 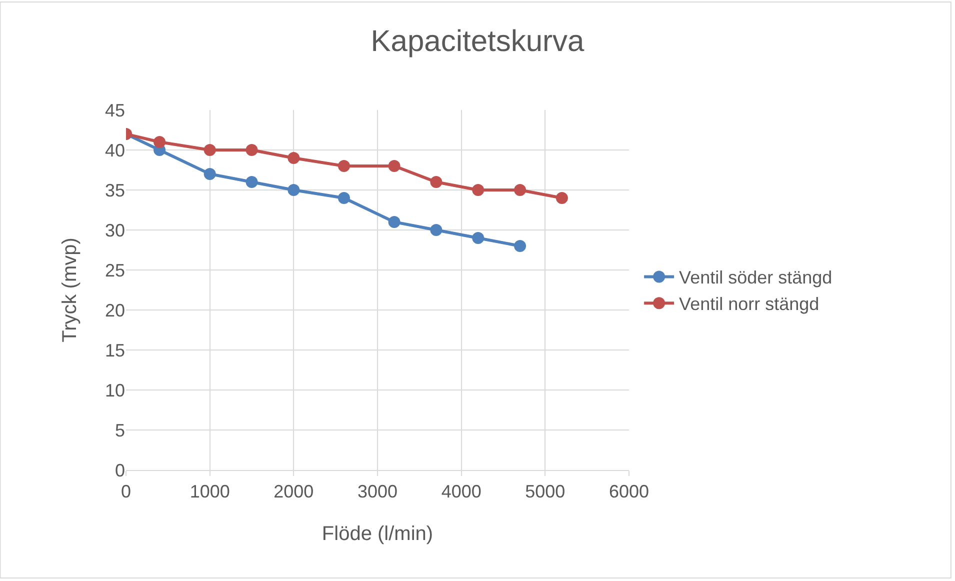 I want to click on y-tick-label: 40, so click(x=114, y=150).